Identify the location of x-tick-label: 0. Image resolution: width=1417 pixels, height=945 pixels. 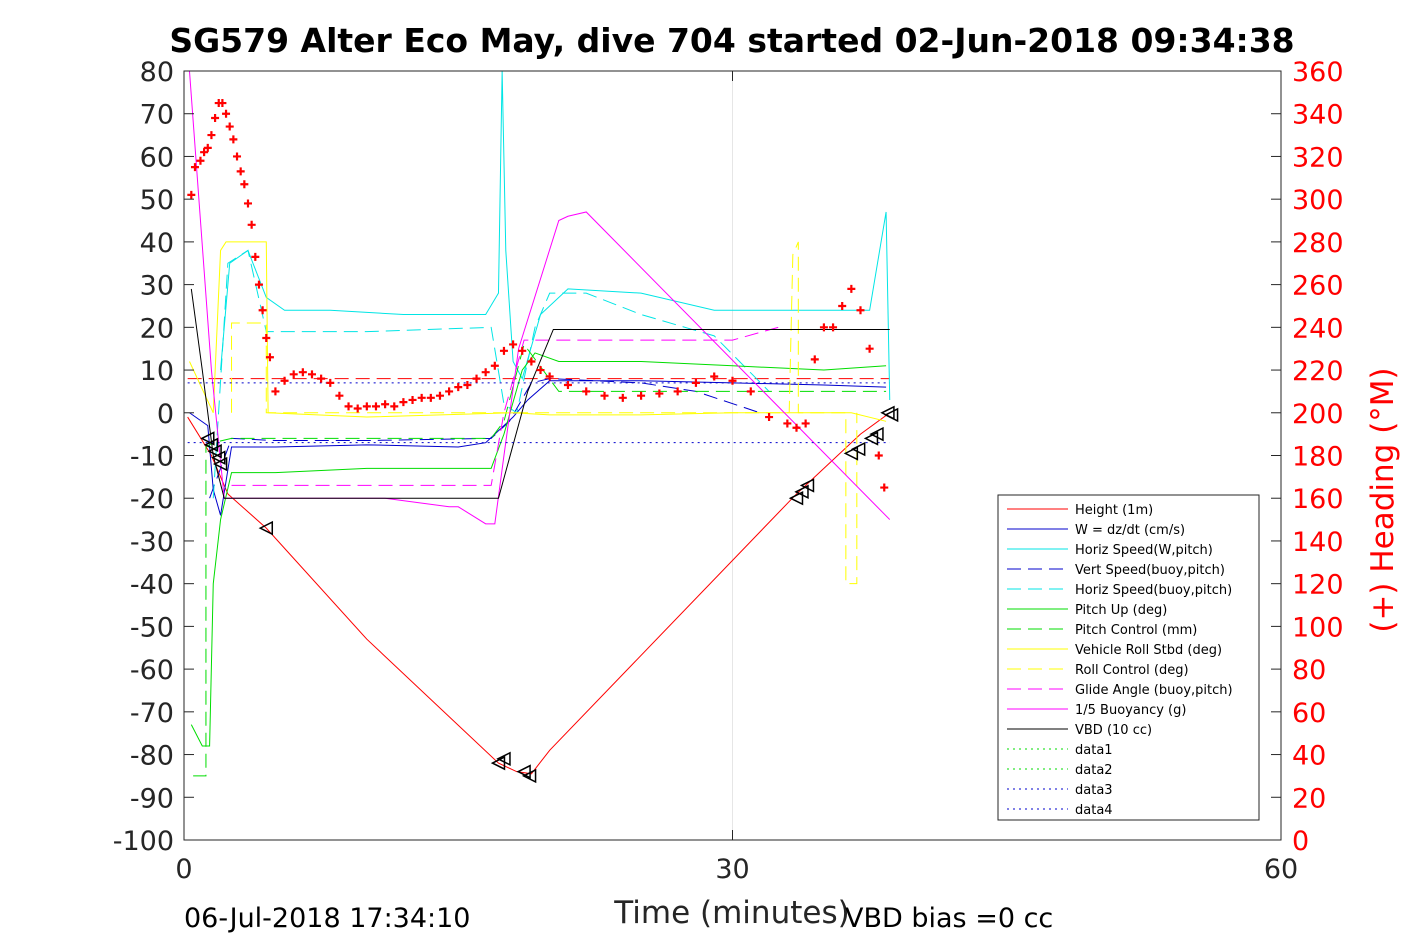
(183, 869).